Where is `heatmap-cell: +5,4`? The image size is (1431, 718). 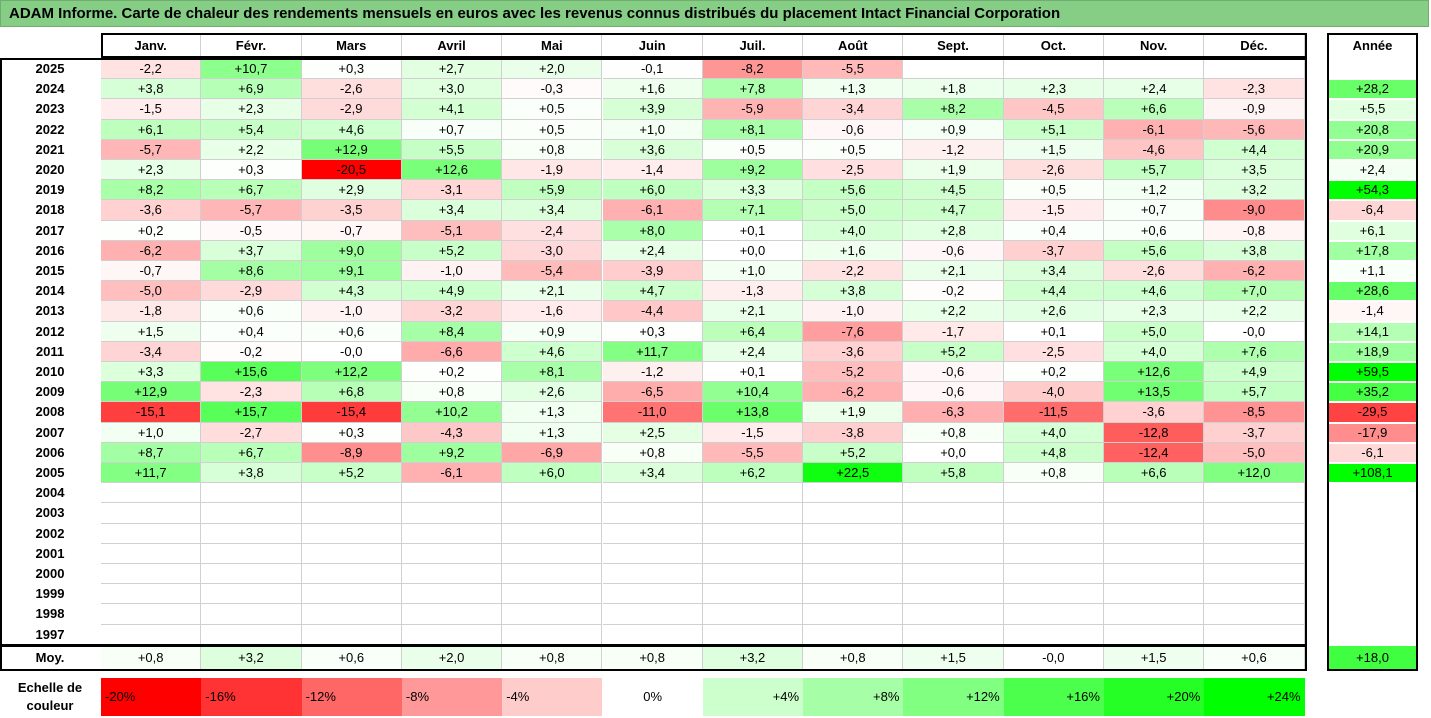 heatmap-cell: +5,4 is located at coordinates (251, 129).